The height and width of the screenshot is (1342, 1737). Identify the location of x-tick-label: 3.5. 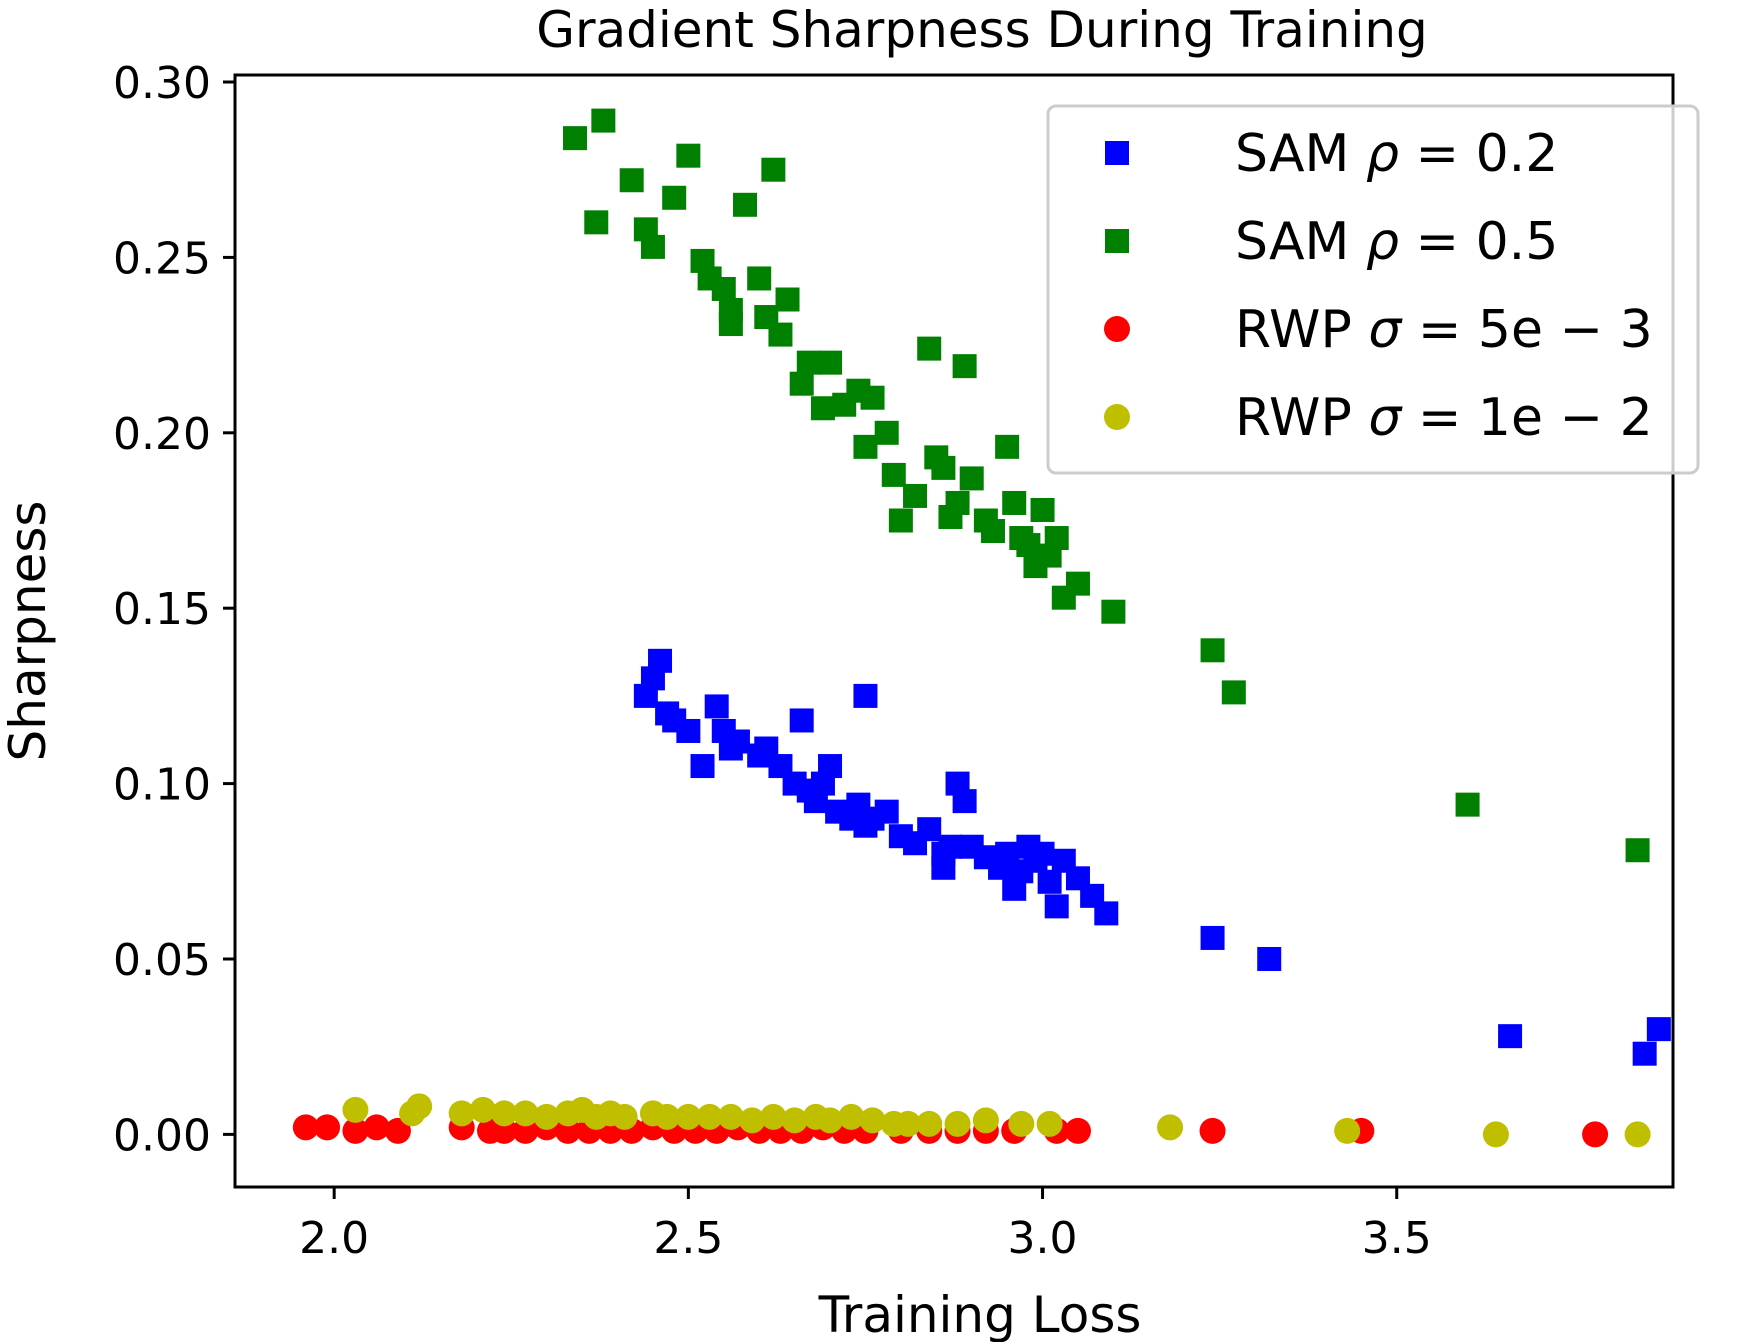
(1397, 1238).